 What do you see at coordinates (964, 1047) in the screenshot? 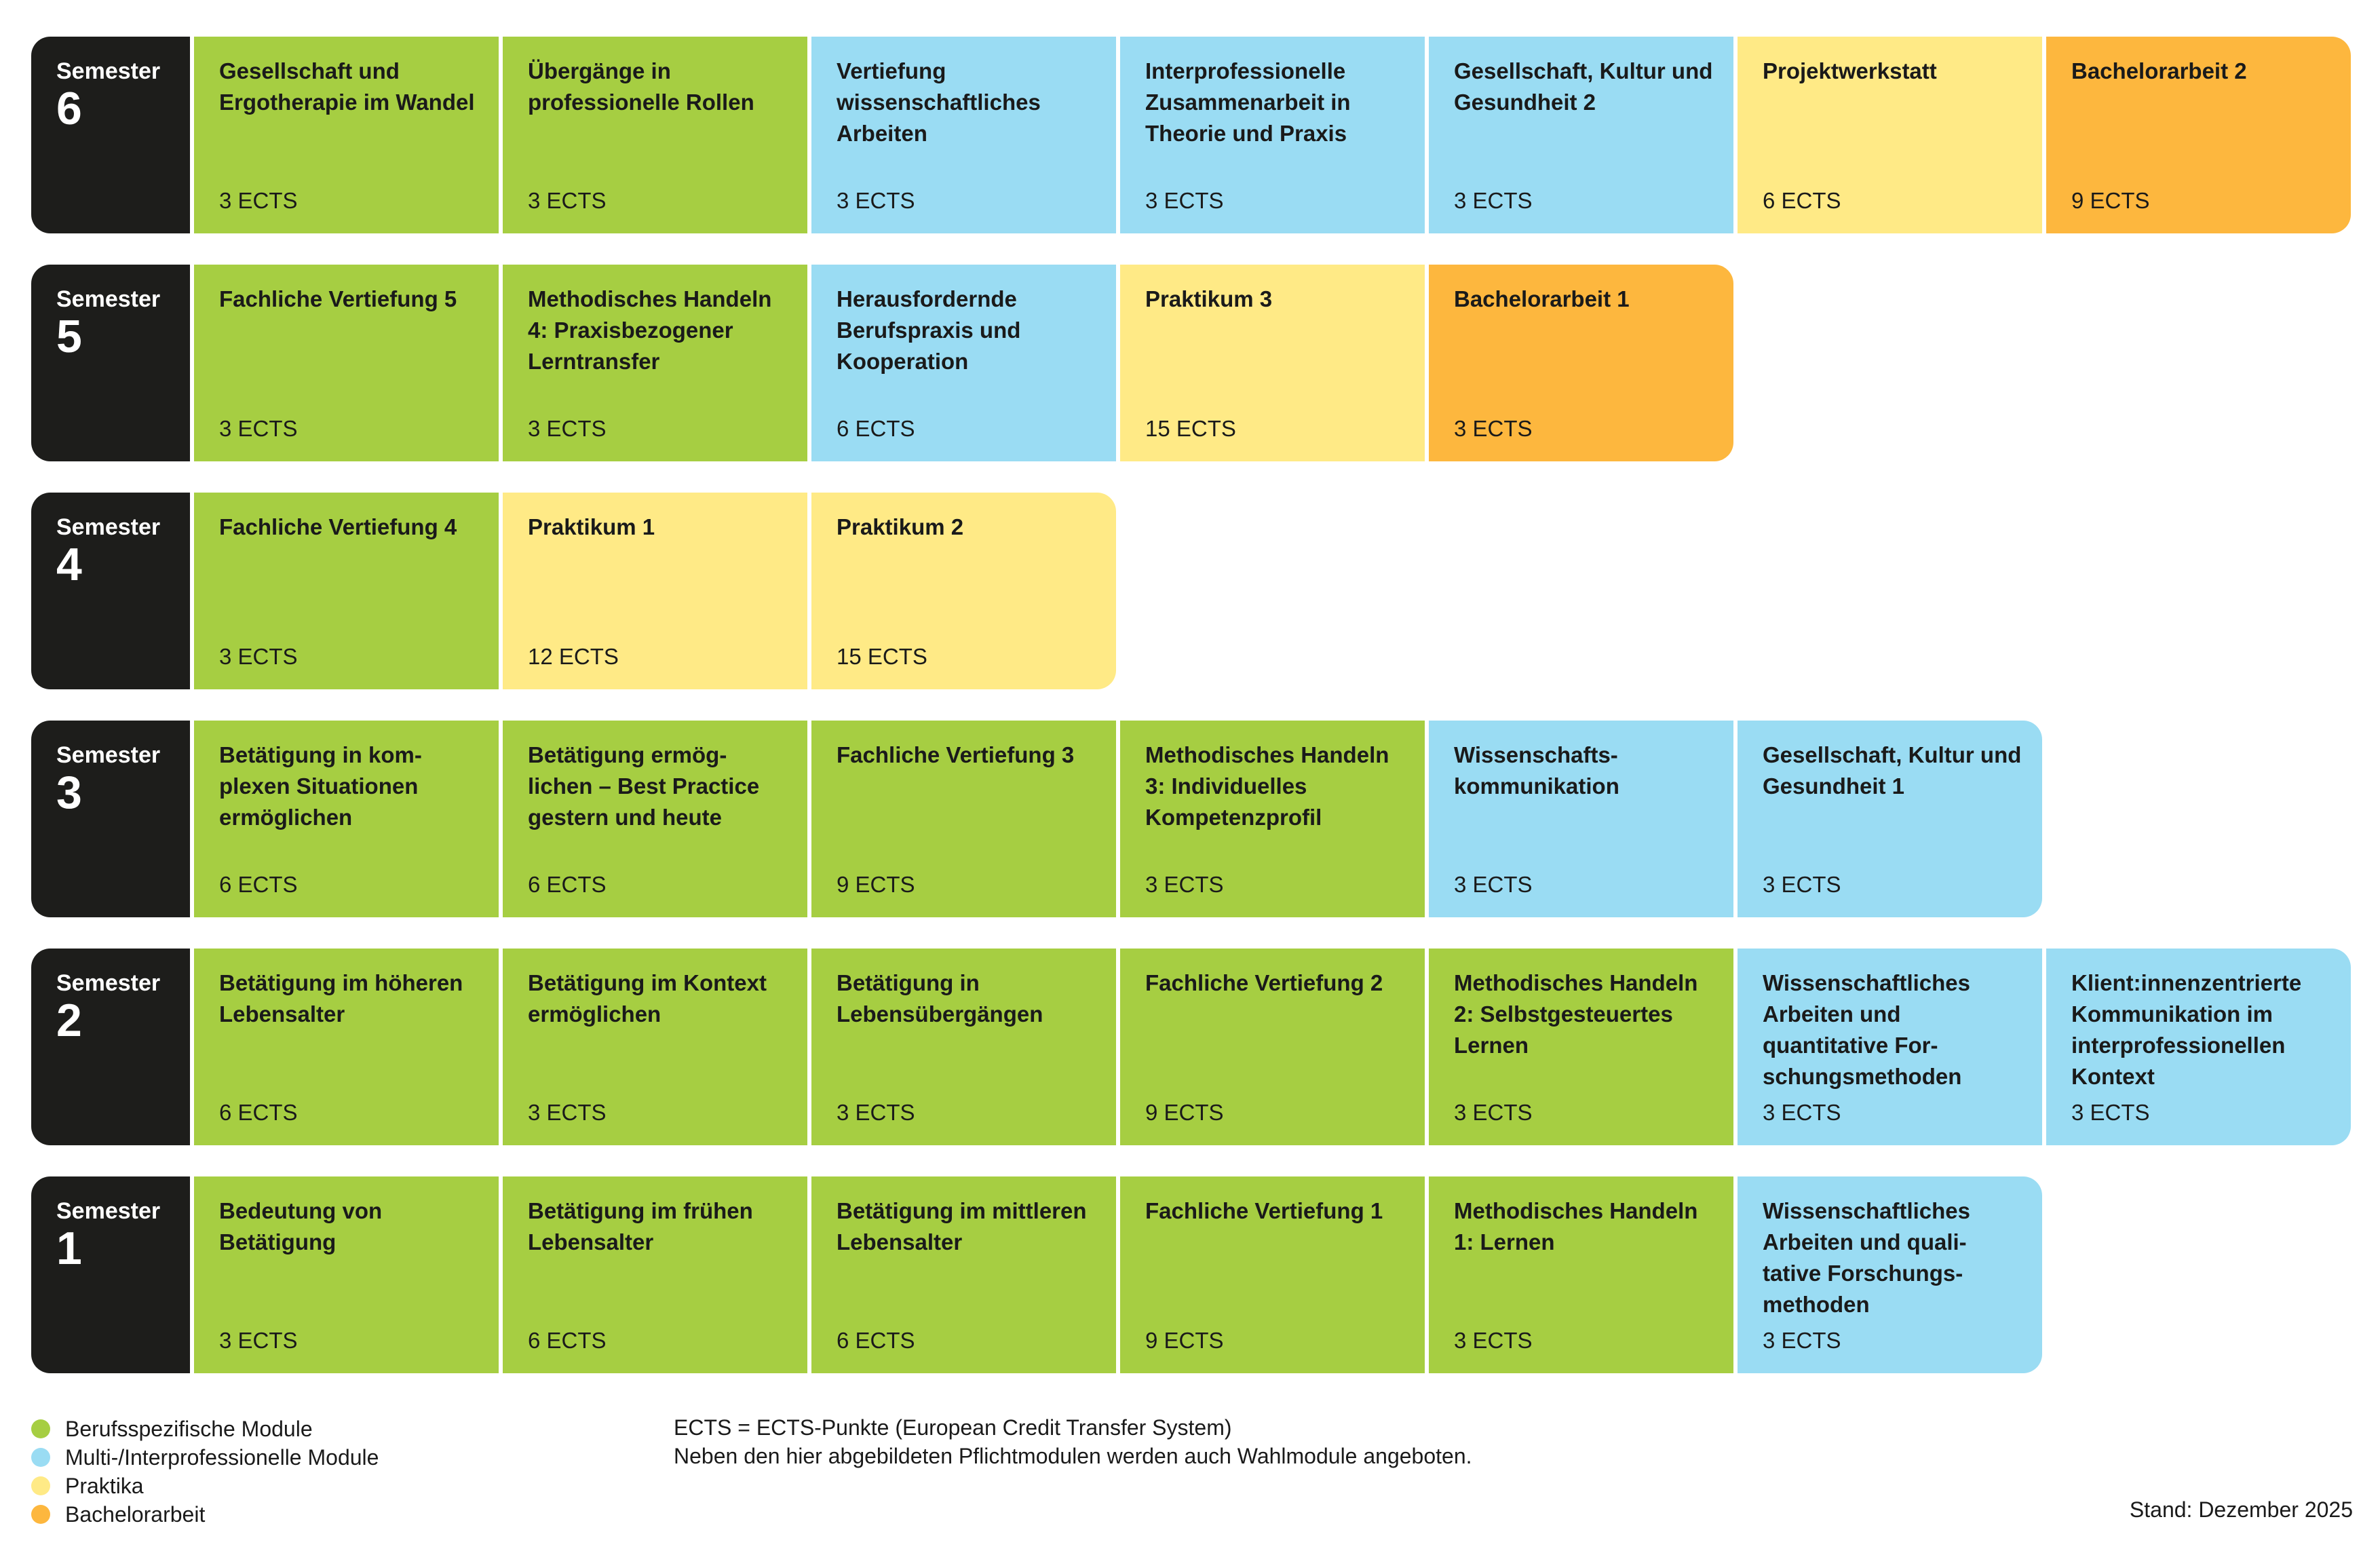
I see `module-card: Betätigung in Lebensübergängen 3 ECTS` at bounding box center [964, 1047].